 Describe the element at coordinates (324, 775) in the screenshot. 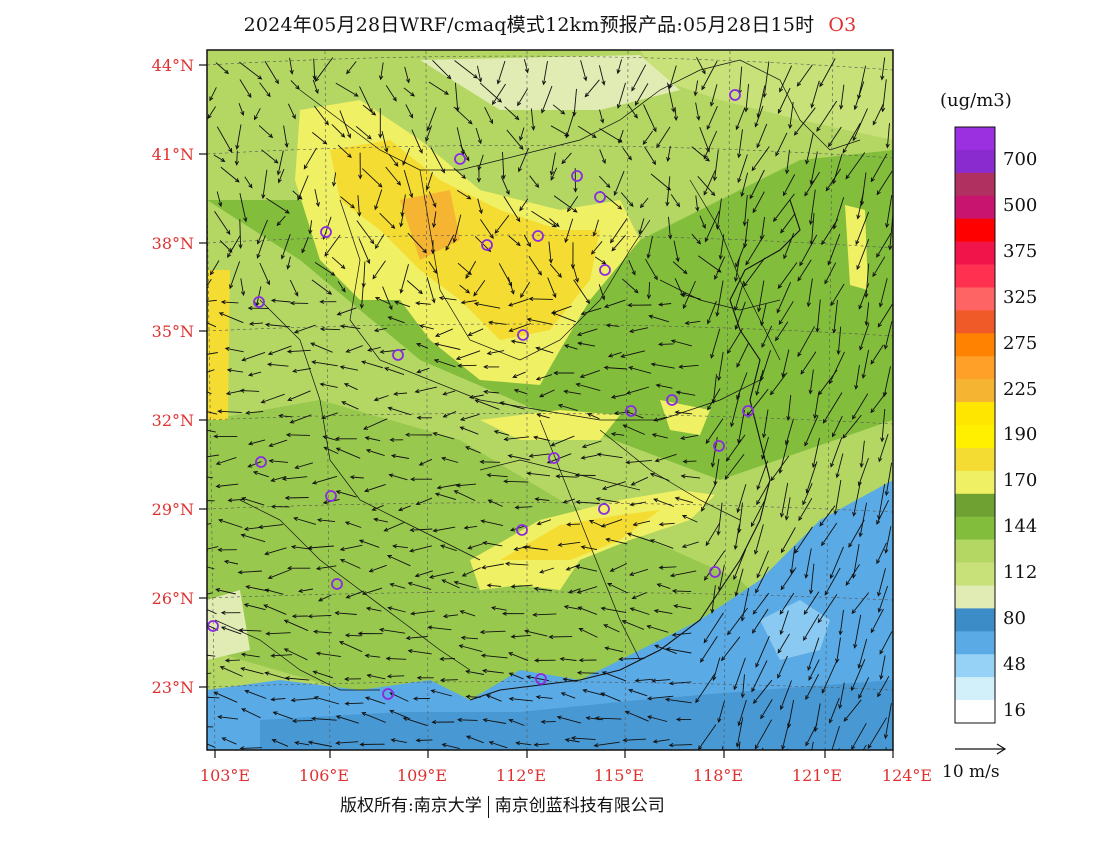

I see `lon-label-106: 106°E` at that location.